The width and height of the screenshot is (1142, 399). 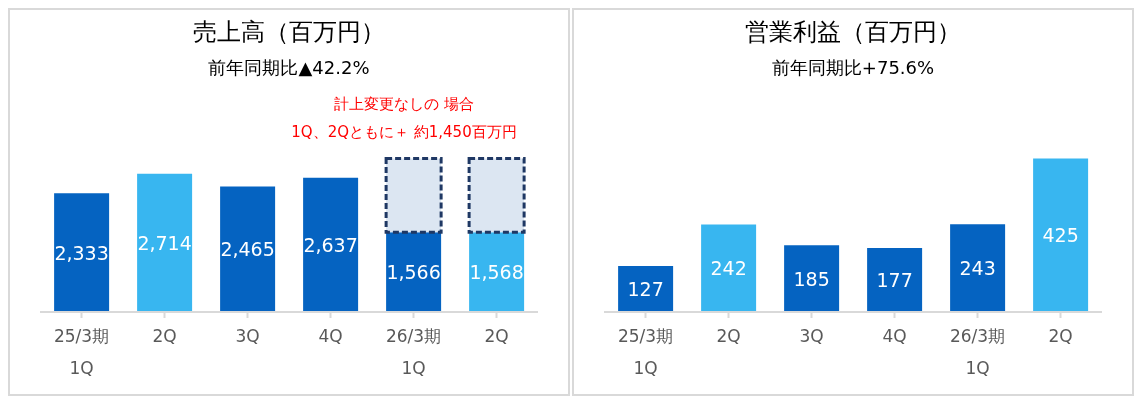 I want to click on data-label: 243, so click(x=977, y=268).